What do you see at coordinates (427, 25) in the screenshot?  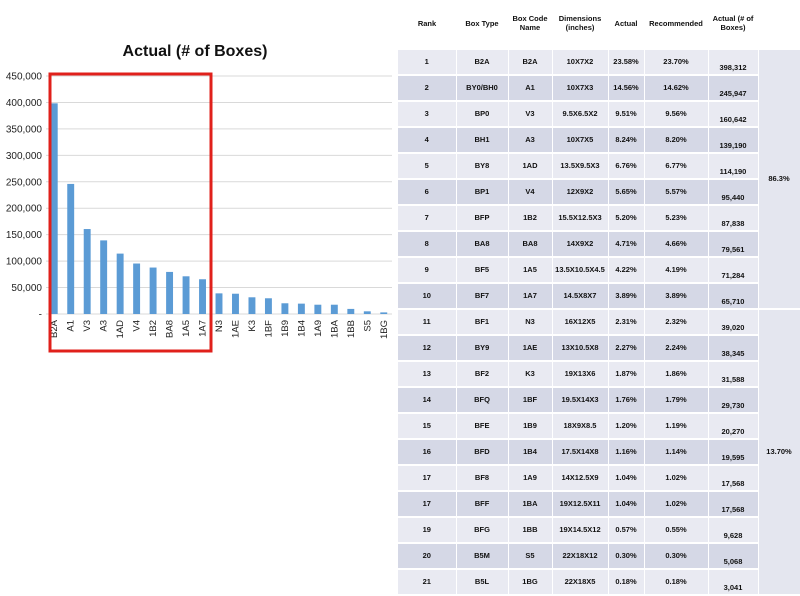 I see `header-rank: Rank` at bounding box center [427, 25].